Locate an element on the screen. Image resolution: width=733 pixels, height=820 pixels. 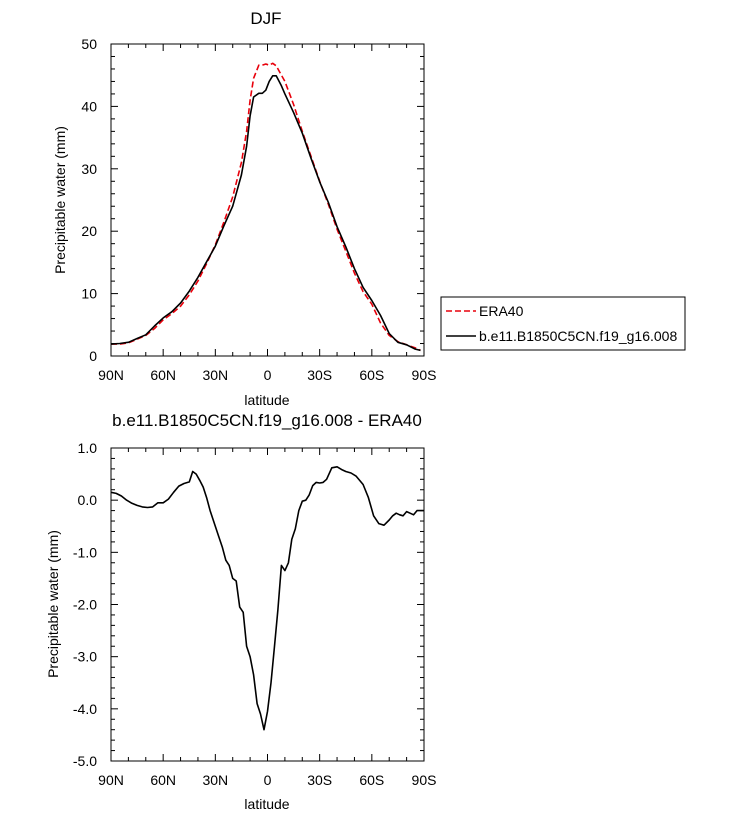
bottom-y-tick-label: -5.0 is located at coordinates (85, 761).